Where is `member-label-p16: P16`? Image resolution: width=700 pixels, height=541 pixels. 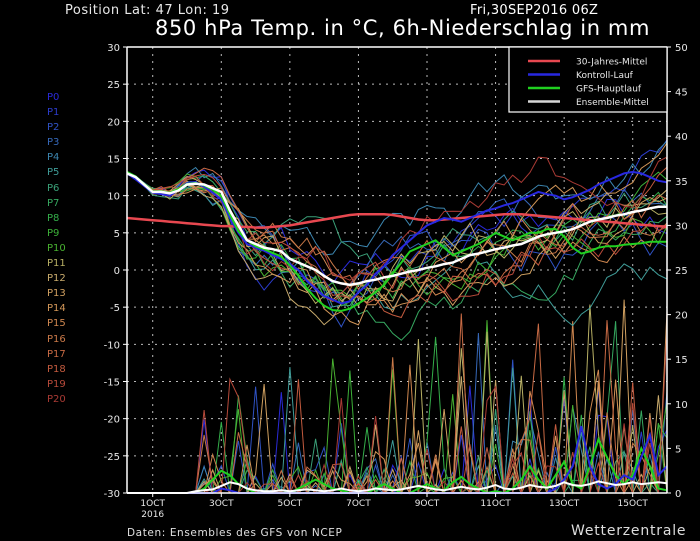
member-label-p16: P16 is located at coordinates (56, 339).